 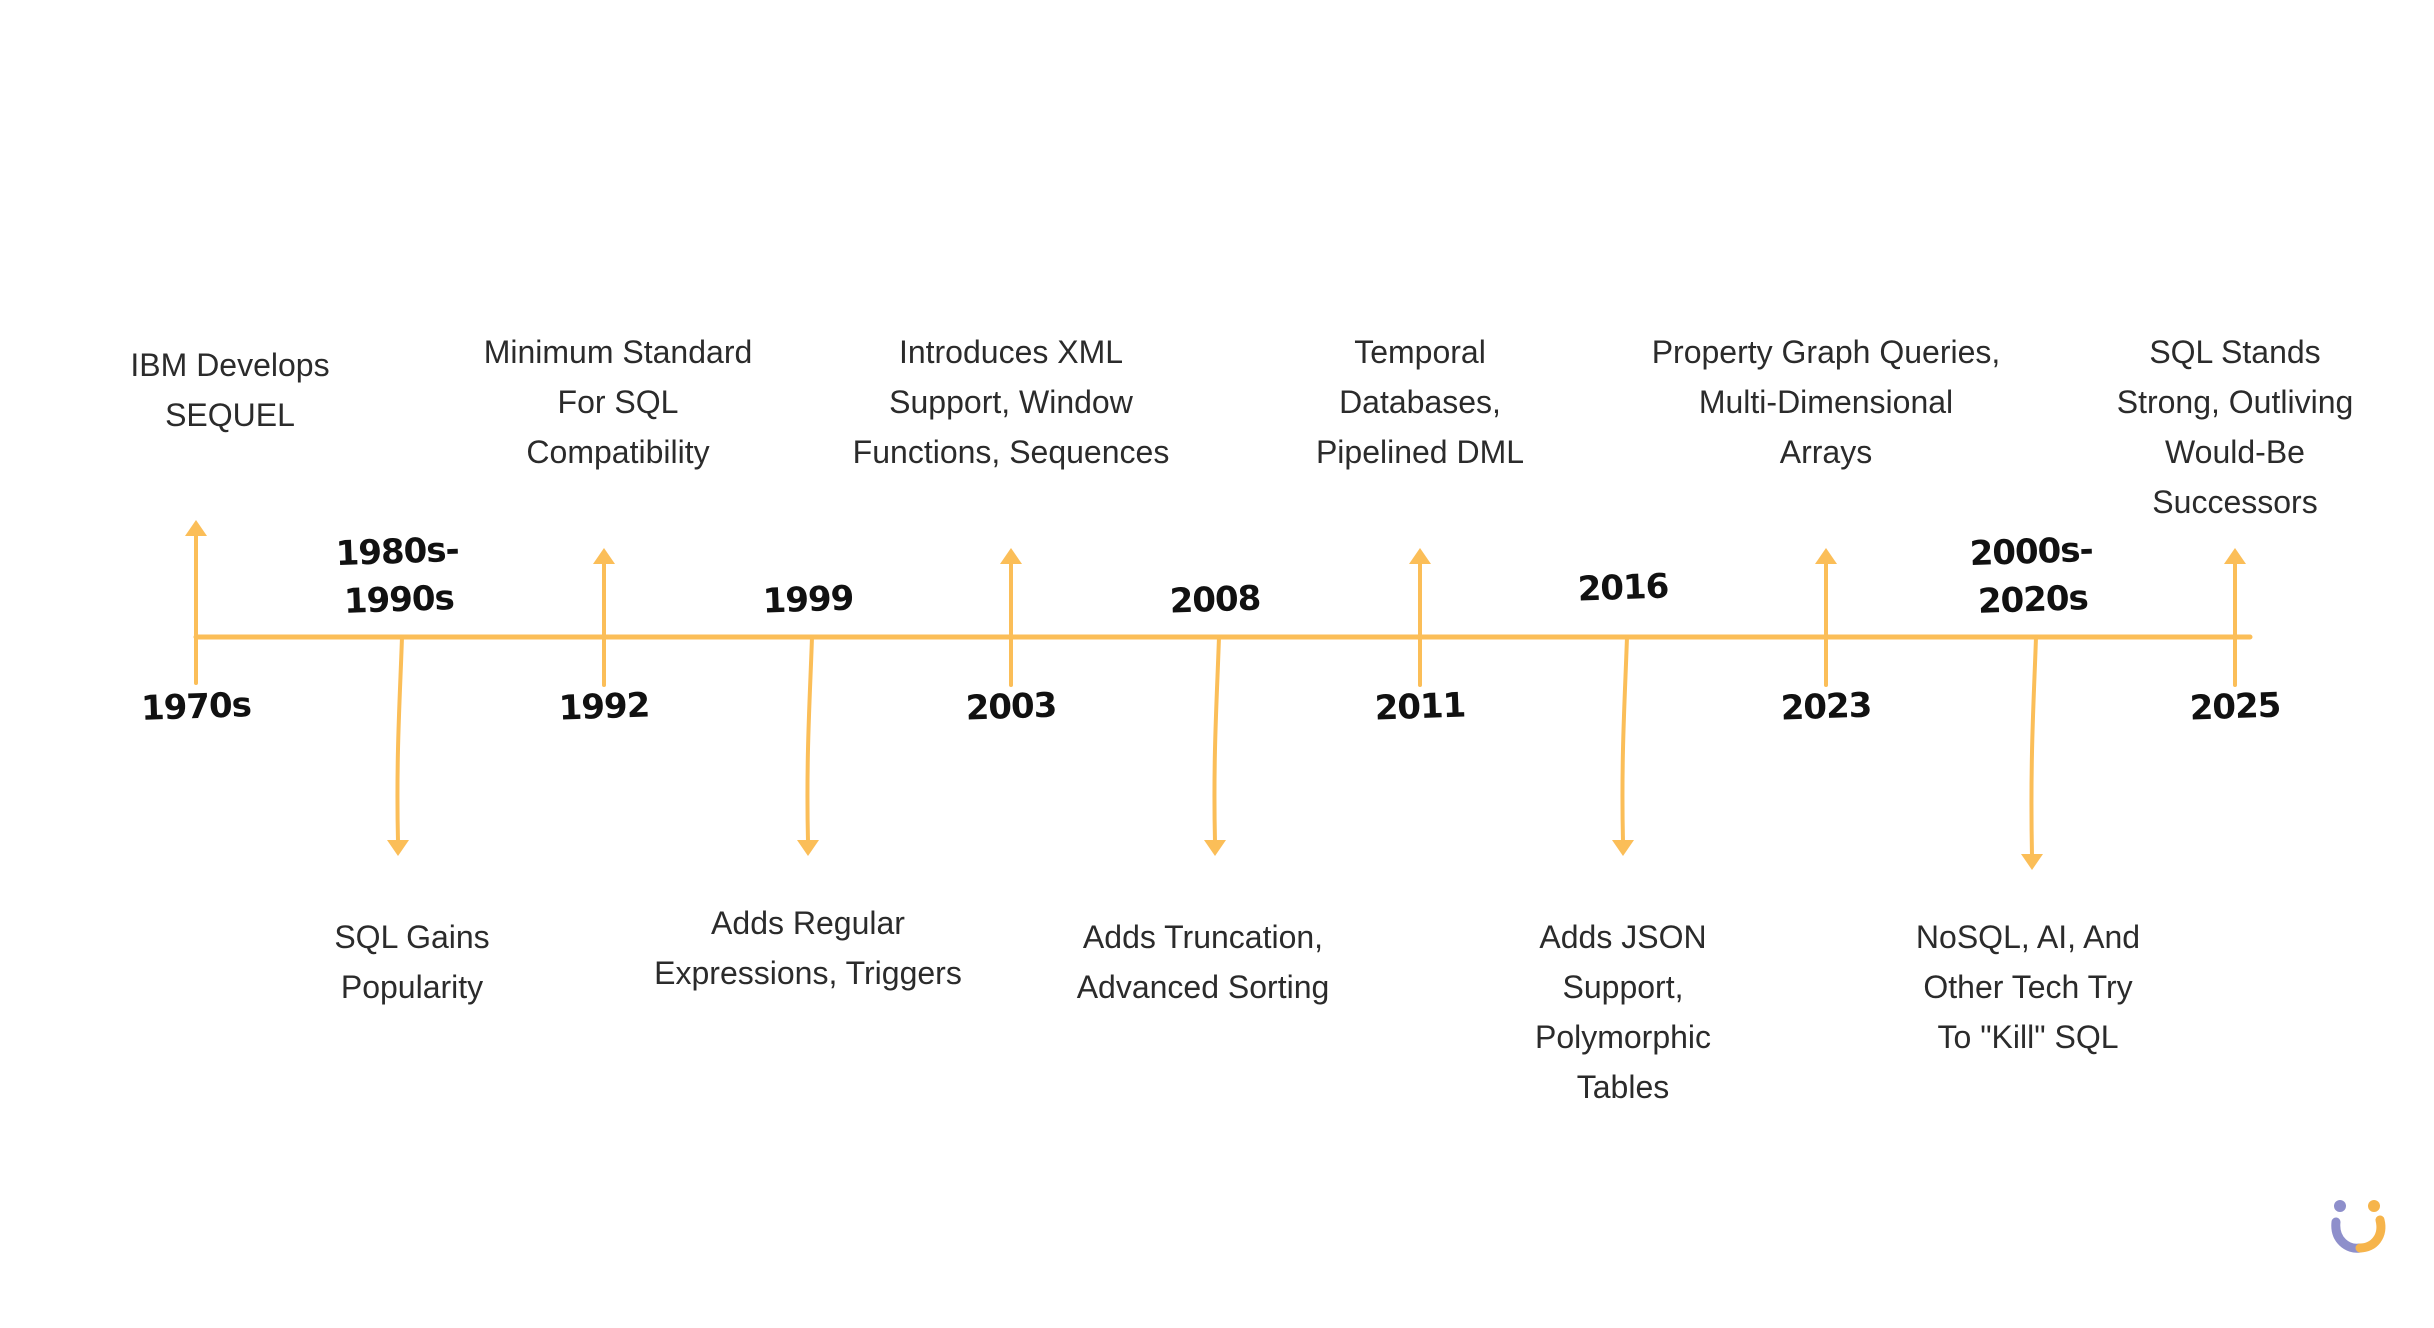 I want to click on event-arrow-head-2008, so click(x=1215, y=848).